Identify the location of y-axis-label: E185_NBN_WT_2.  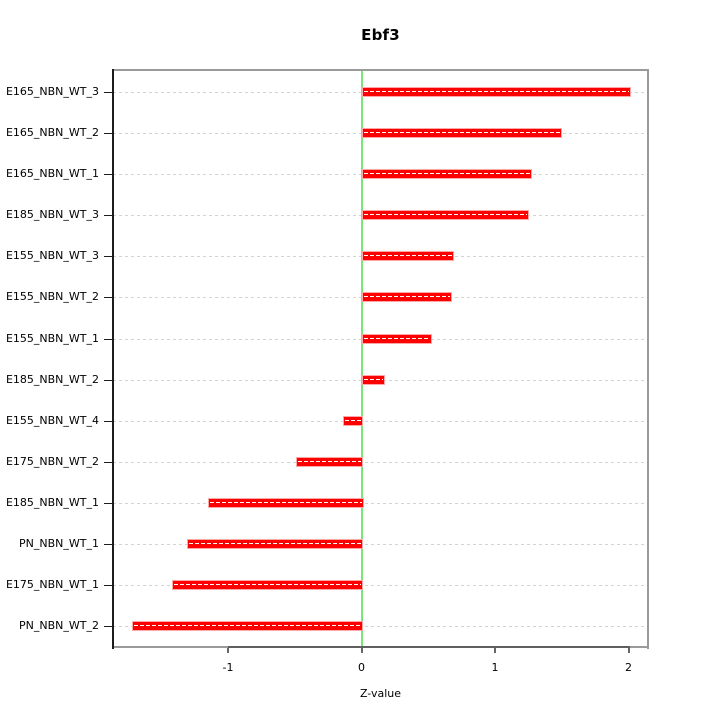
(52, 379).